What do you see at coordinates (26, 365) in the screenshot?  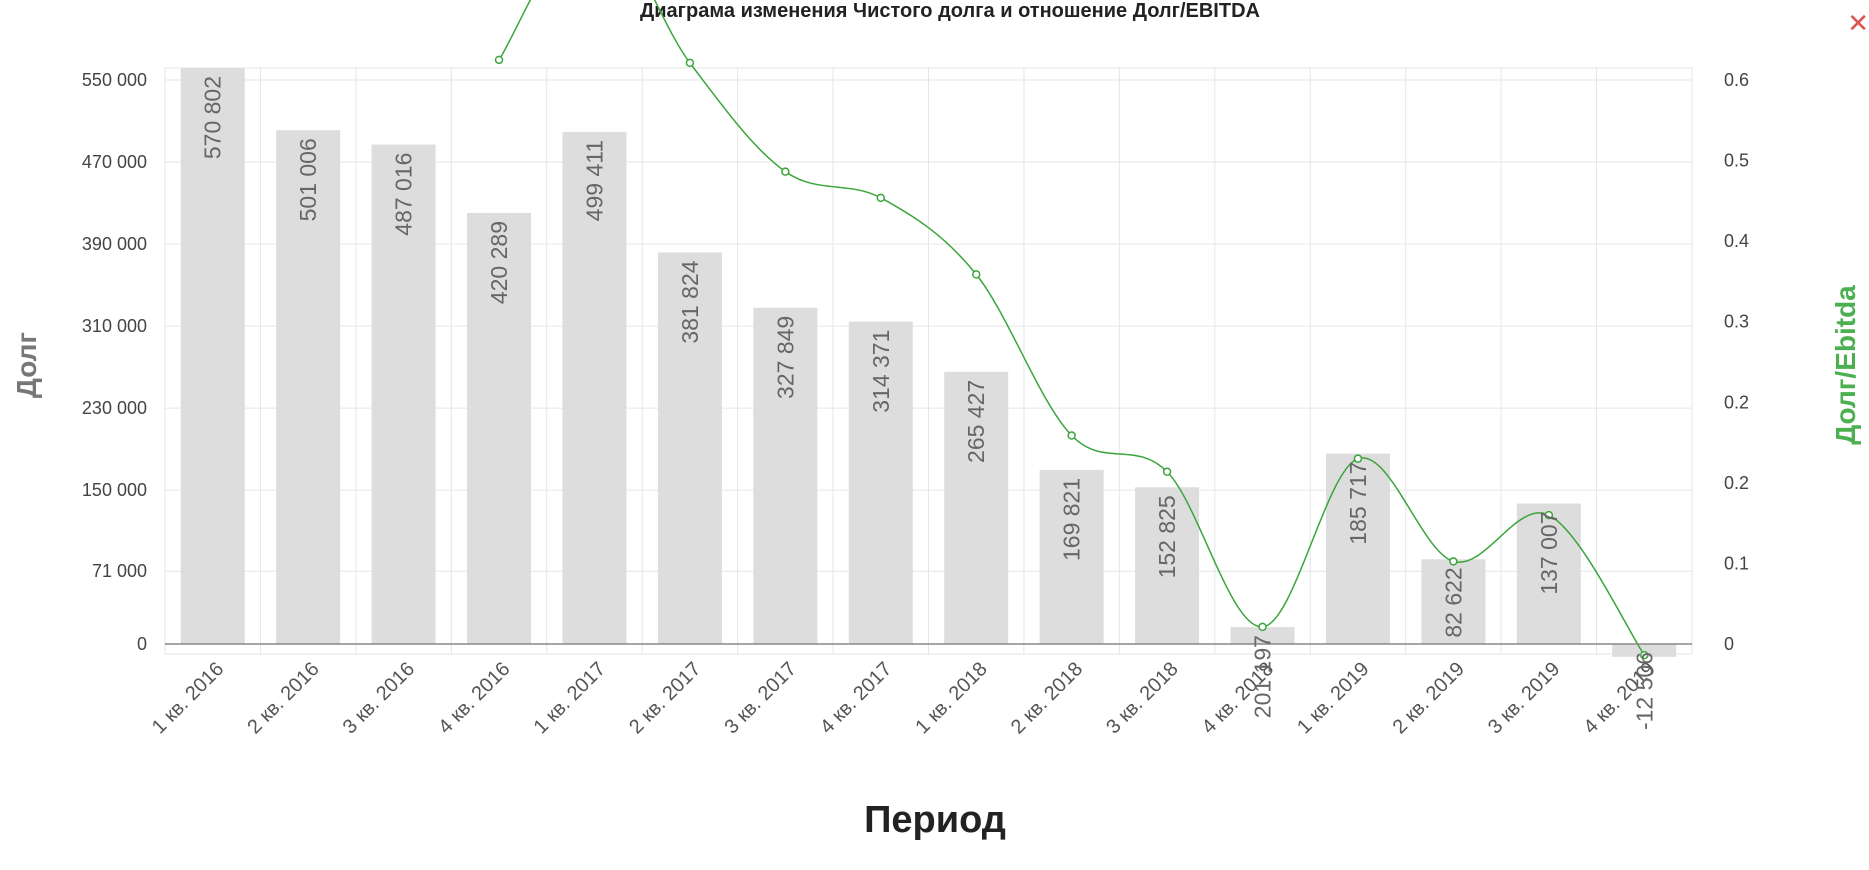 I see `y-axis-label: Долг` at bounding box center [26, 365].